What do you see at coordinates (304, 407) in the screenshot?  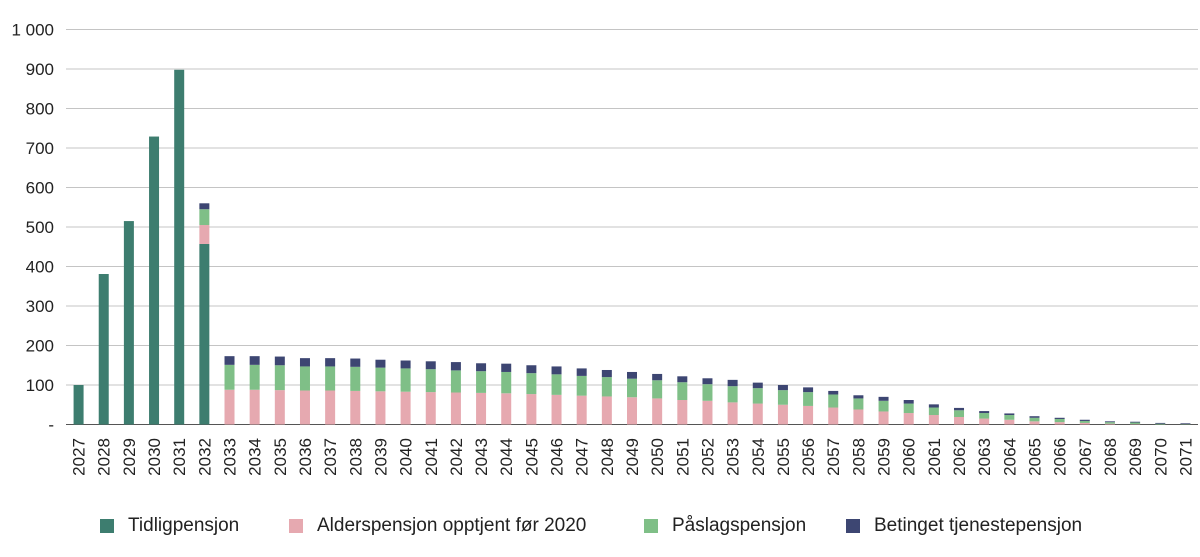 I see `bar-segment-alderspensjon-2036` at bounding box center [304, 407].